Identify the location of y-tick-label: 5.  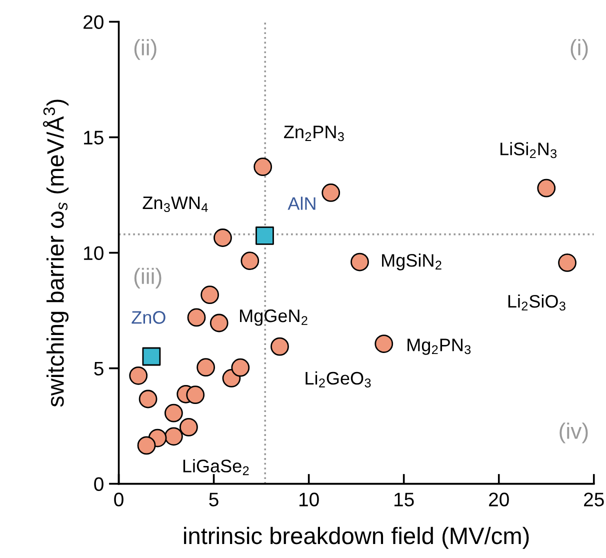
(99, 369).